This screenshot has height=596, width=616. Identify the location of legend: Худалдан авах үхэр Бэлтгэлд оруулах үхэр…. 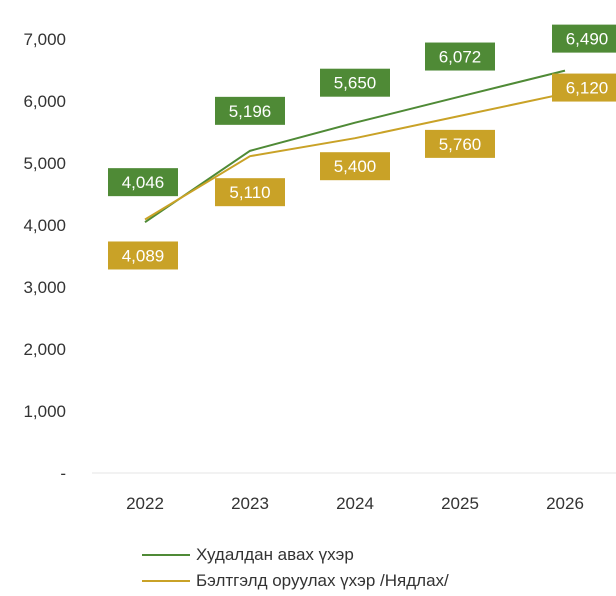
(295, 568).